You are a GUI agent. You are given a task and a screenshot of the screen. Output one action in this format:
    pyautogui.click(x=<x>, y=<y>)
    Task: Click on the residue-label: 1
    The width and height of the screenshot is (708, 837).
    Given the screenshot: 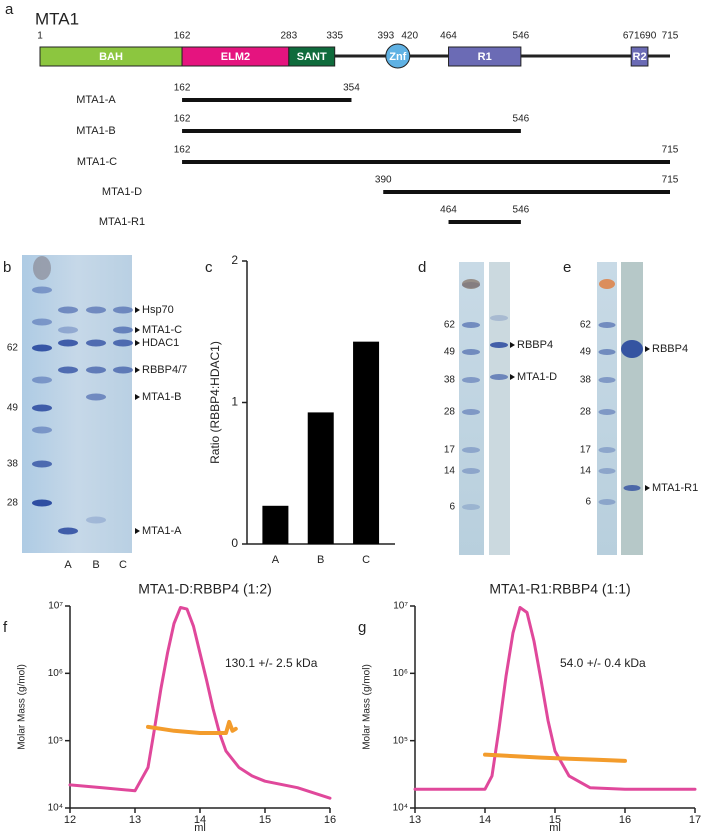 What is the action you would take?
    pyautogui.click(x=40, y=36)
    